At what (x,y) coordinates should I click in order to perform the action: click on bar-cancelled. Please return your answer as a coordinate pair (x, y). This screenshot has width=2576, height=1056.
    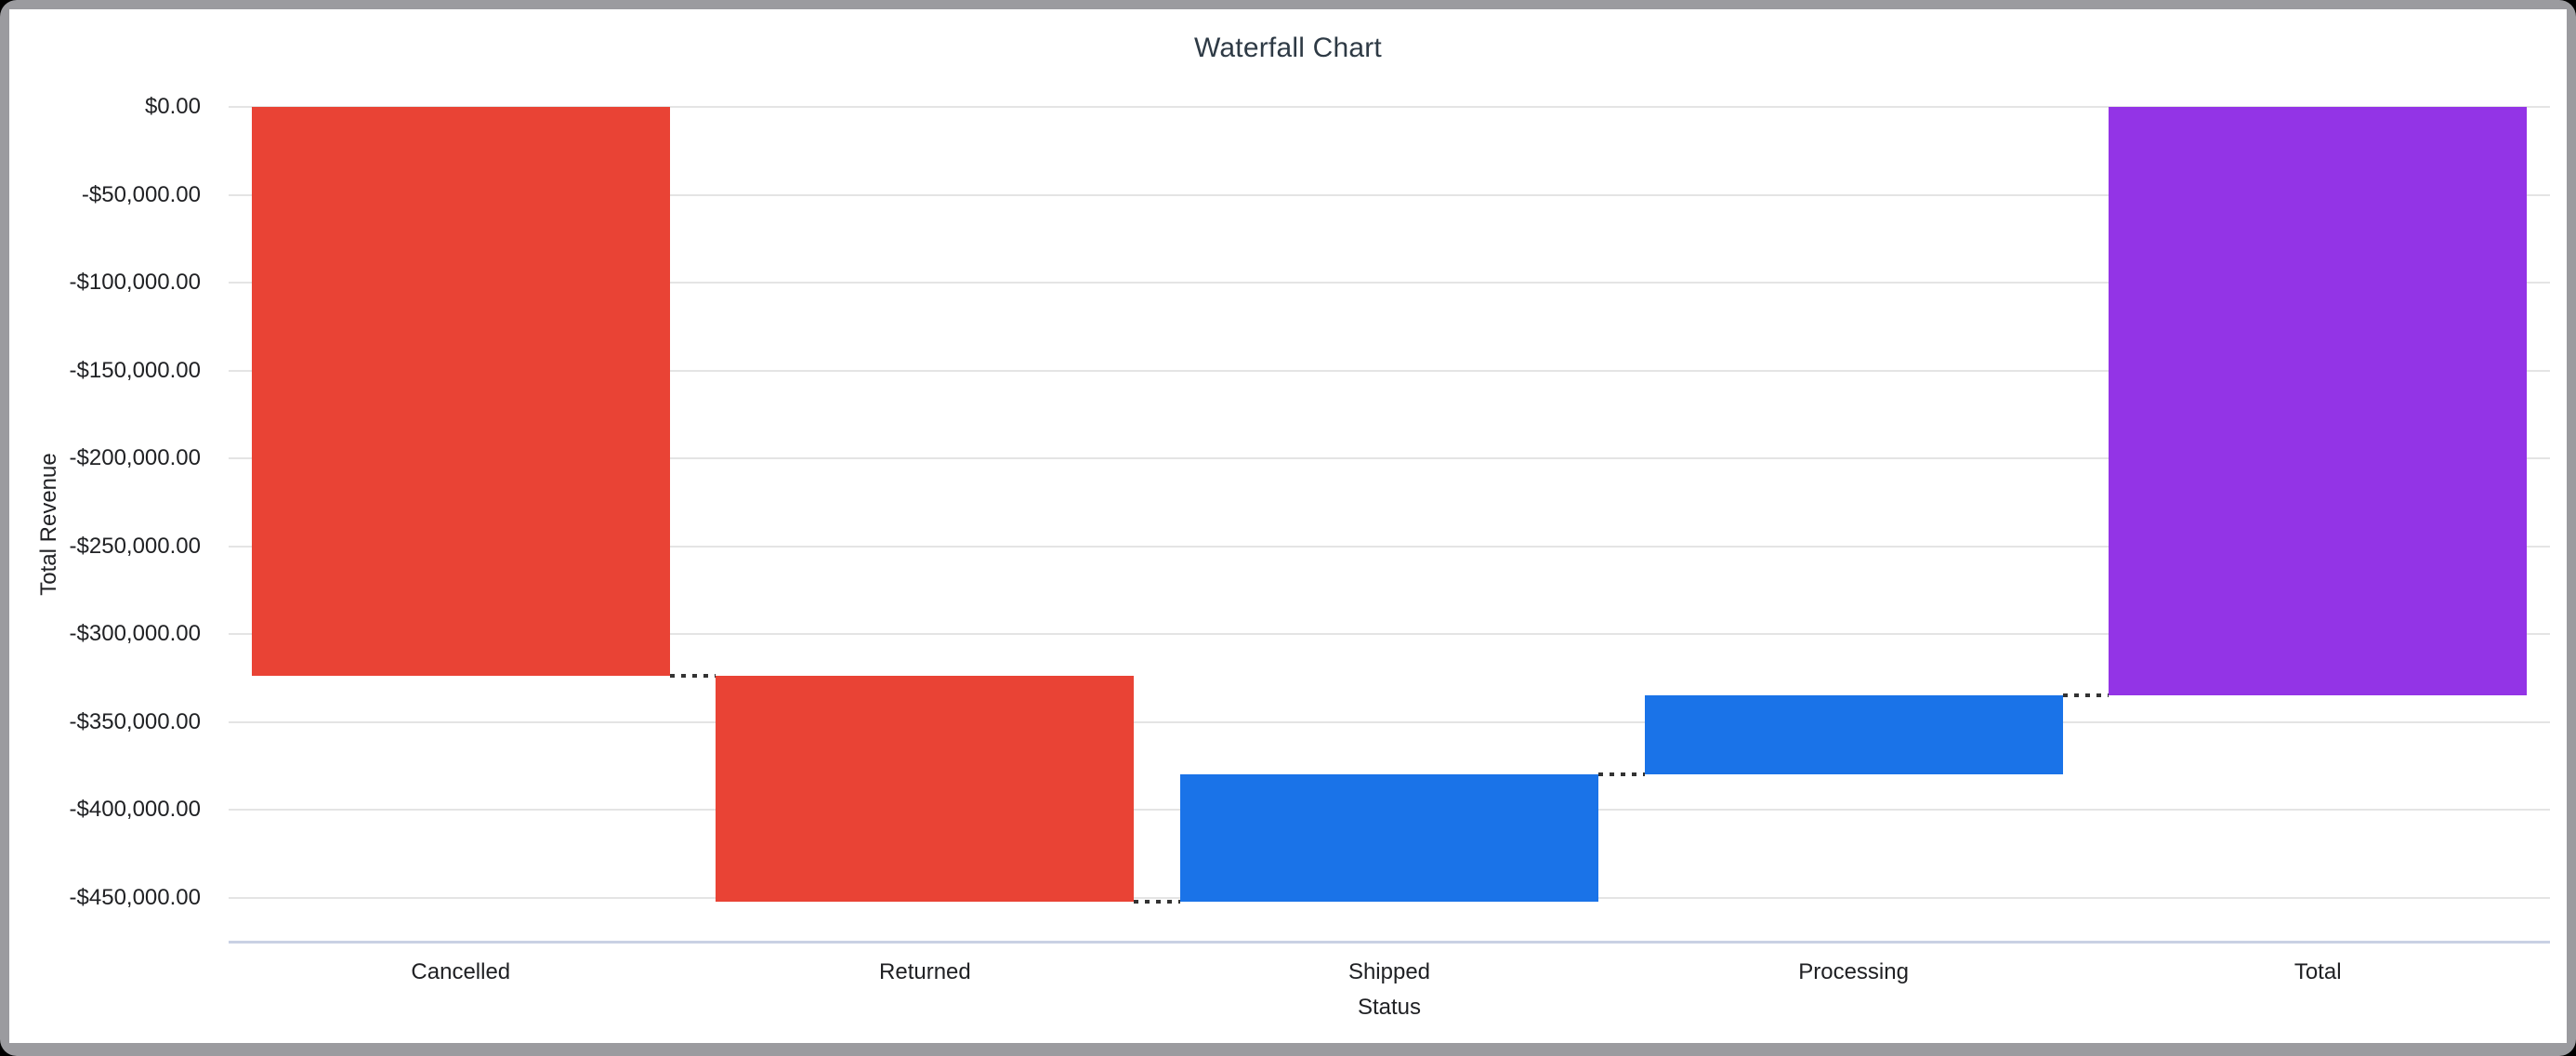
    Looking at the image, I should click on (460, 392).